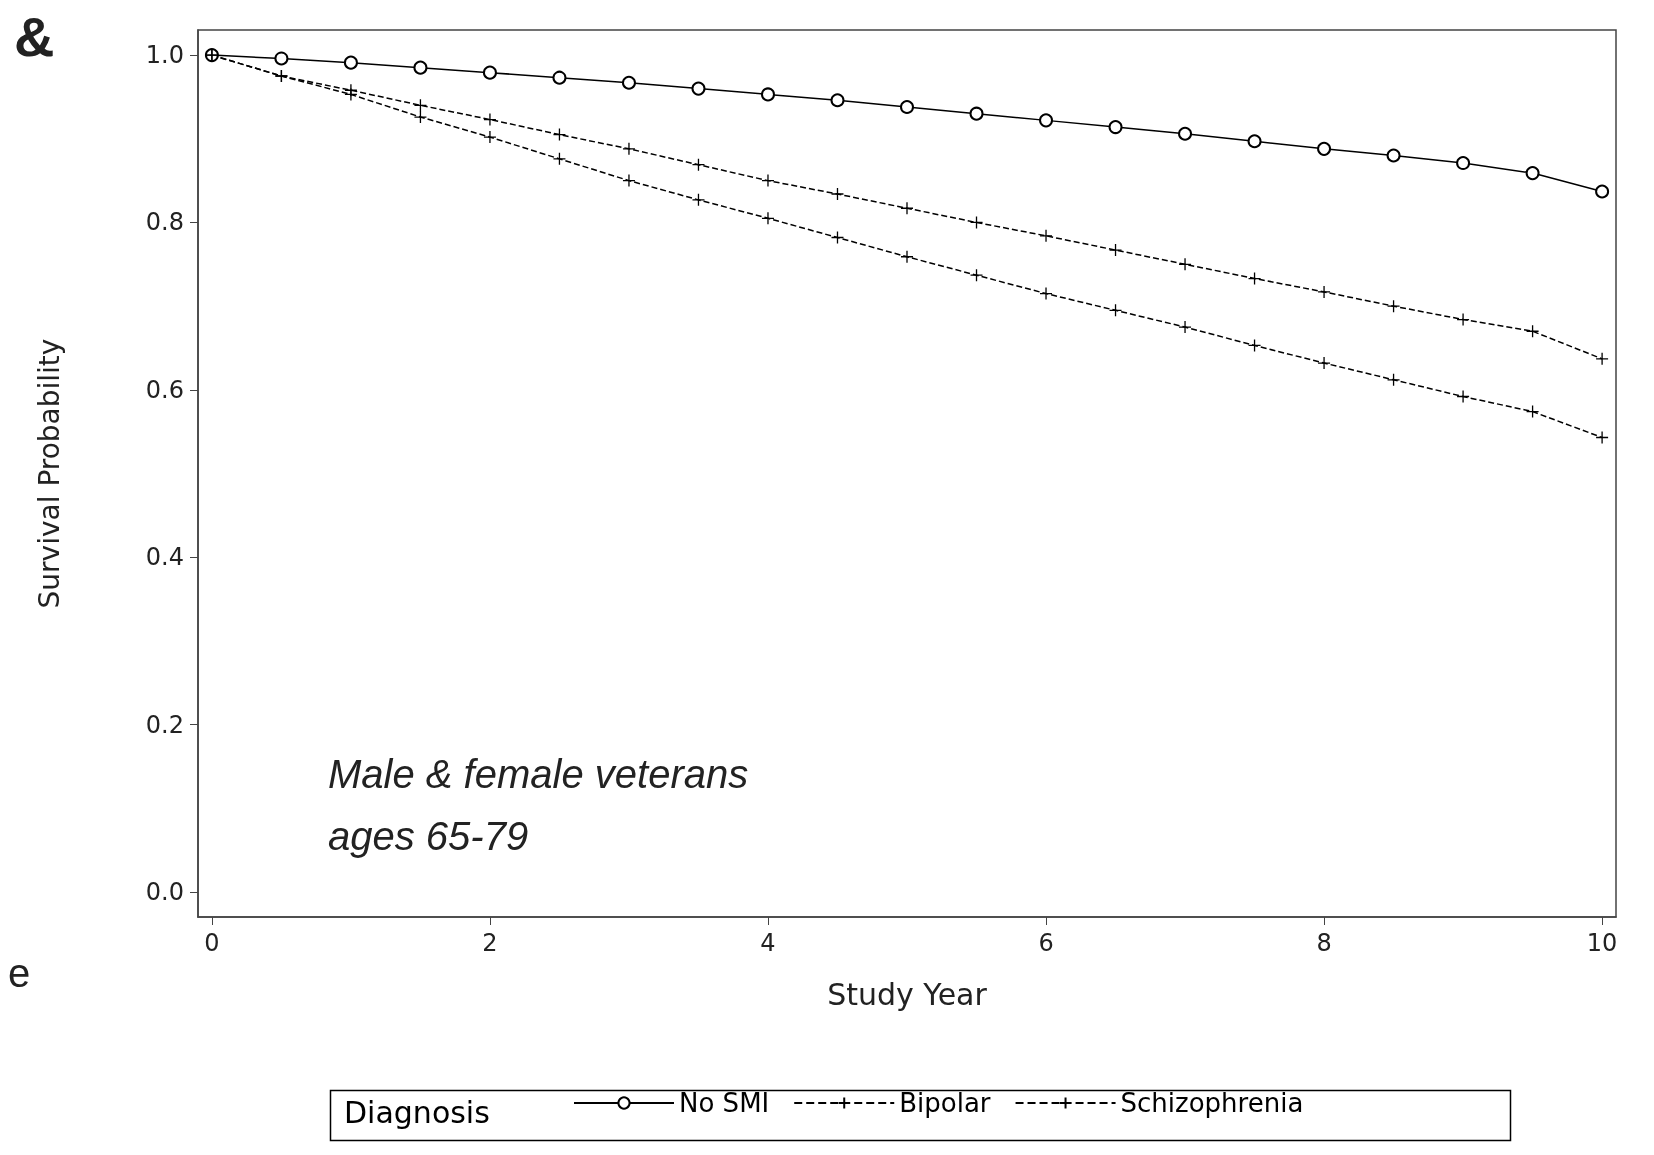  I want to click on x-tick-label: 8, so click(1324, 943).